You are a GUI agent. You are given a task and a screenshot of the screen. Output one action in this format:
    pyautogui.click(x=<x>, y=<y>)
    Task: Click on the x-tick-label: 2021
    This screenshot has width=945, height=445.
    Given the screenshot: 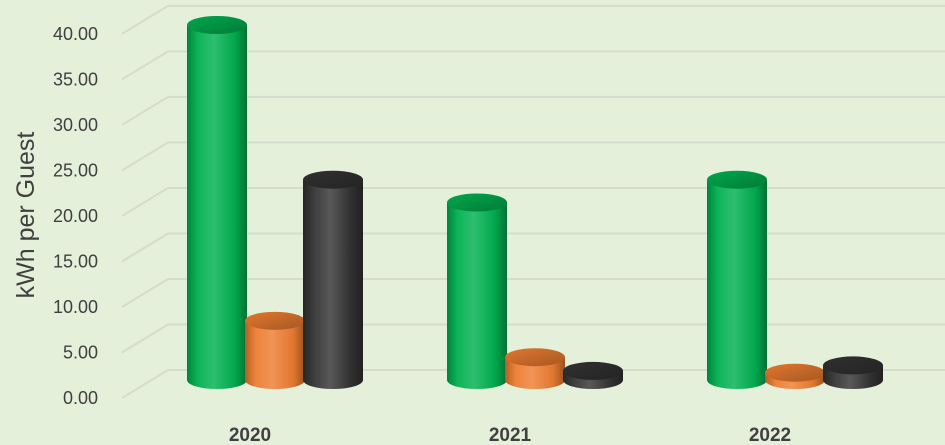 What is the action you would take?
    pyautogui.click(x=510, y=435)
    